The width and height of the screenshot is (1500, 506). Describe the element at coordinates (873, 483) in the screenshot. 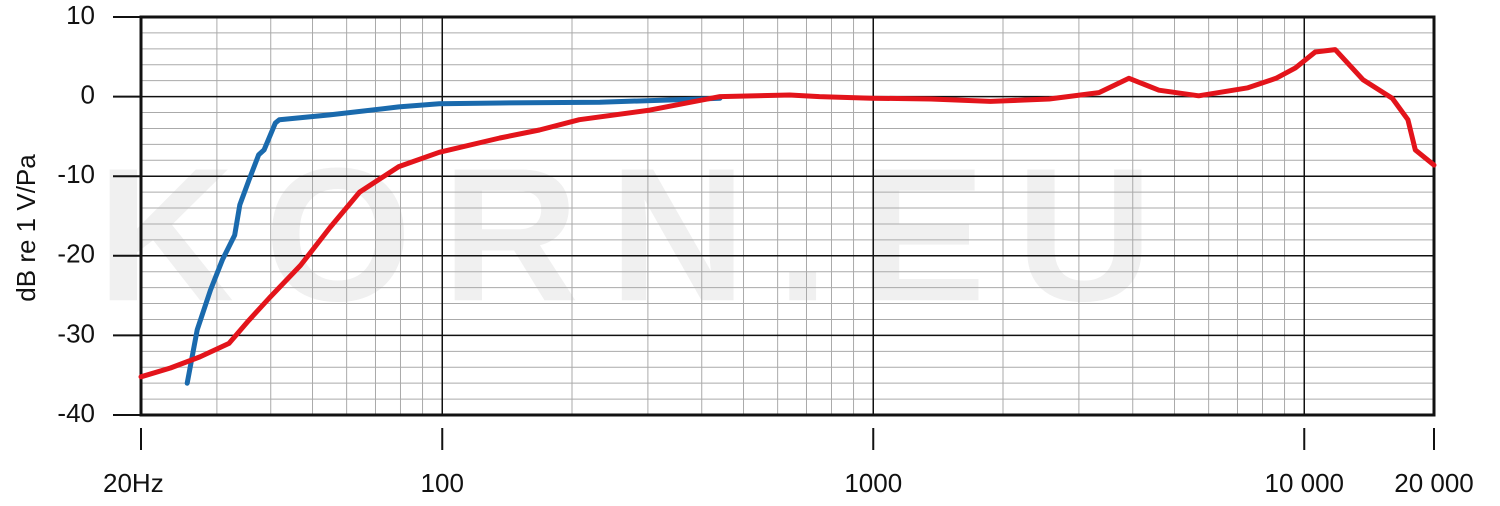

I see `x-tick-label: 1000` at that location.